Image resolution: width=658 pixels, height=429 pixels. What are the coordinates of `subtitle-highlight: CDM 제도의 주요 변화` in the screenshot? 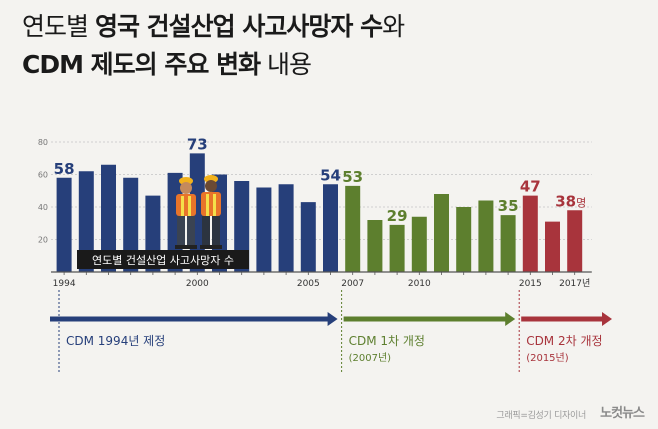 It's located at (141, 64).